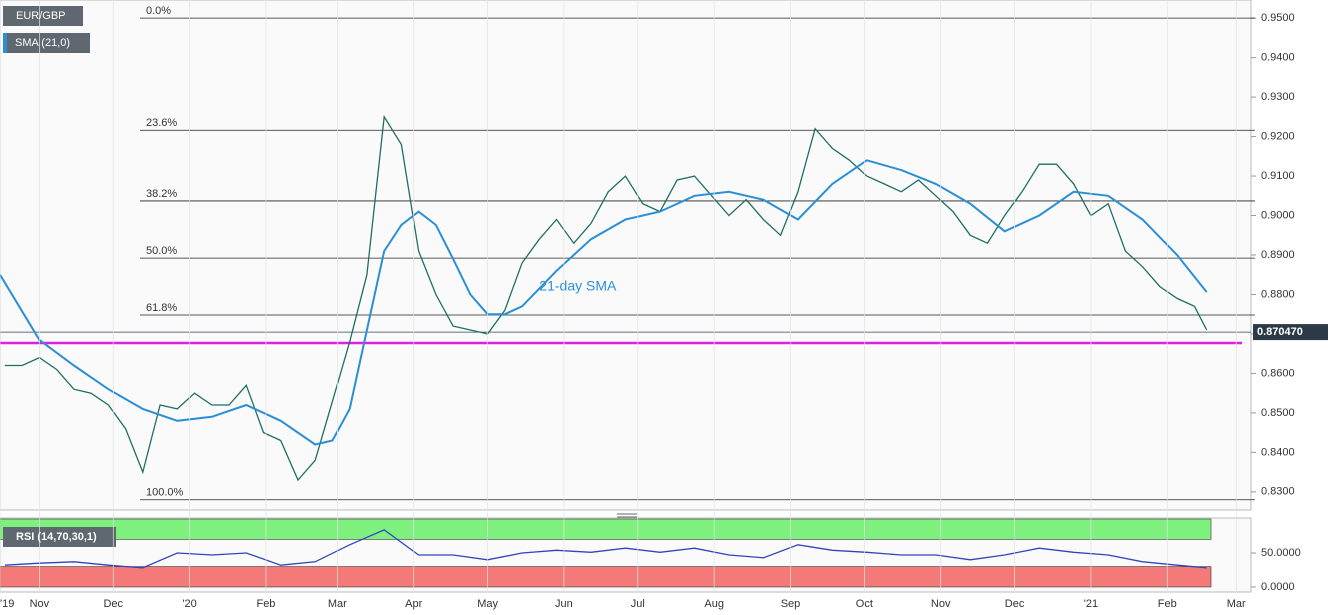 This screenshot has height=615, width=1331. What do you see at coordinates (5, 43) in the screenshot?
I see `legend-swatch` at bounding box center [5, 43].